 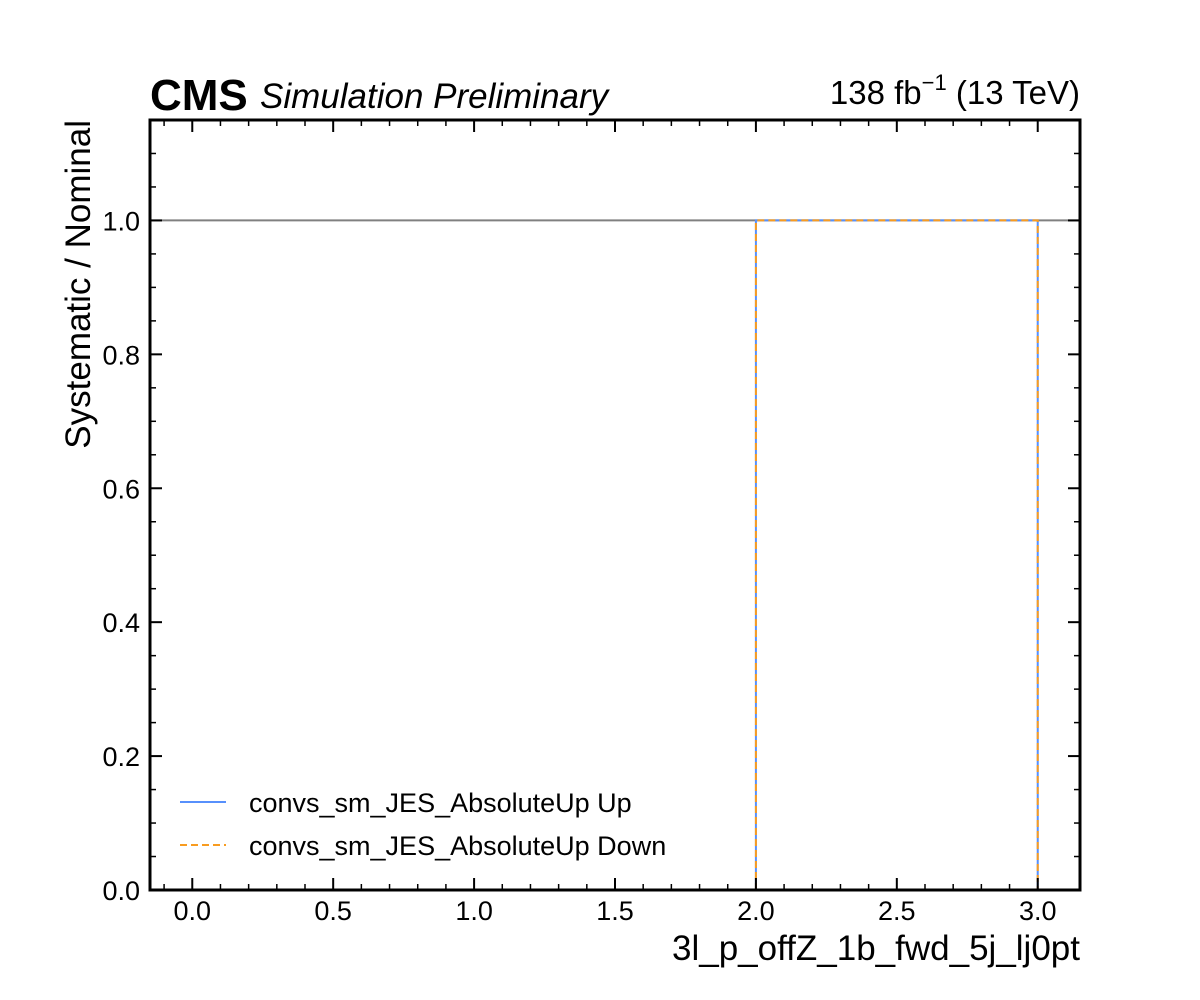 What do you see at coordinates (1013, 92) in the screenshot?
I see `energy-label: (13 TeV)` at bounding box center [1013, 92].